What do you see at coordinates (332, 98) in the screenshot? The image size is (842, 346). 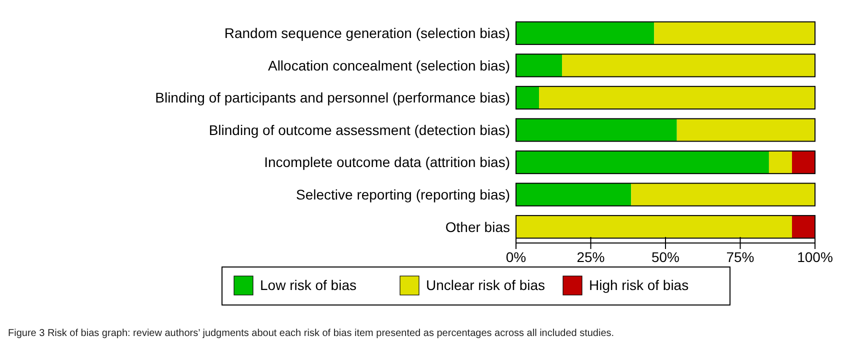 I see `y-tick-label: Blinding of participants and personnel (performance bias)` at bounding box center [332, 98].